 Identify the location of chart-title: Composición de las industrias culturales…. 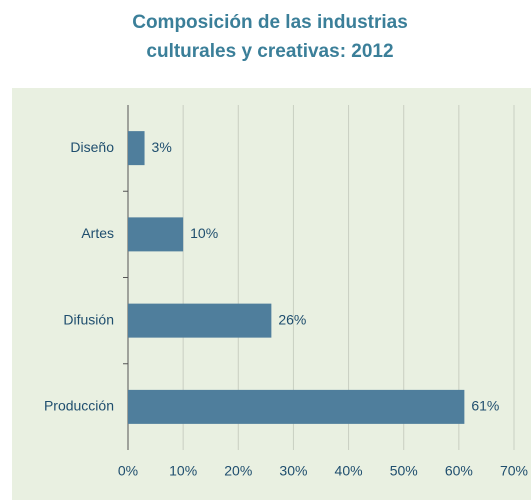
(270, 37).